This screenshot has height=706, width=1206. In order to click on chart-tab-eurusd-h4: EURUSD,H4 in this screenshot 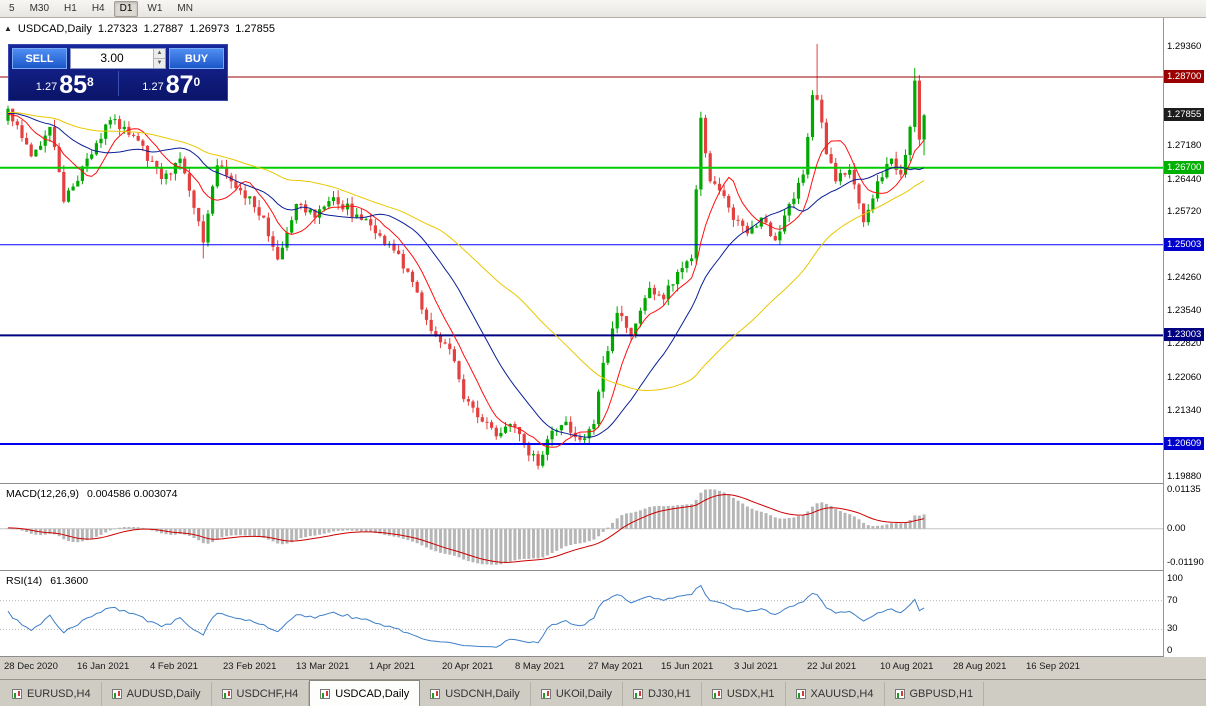, I will do `click(52, 694)`.